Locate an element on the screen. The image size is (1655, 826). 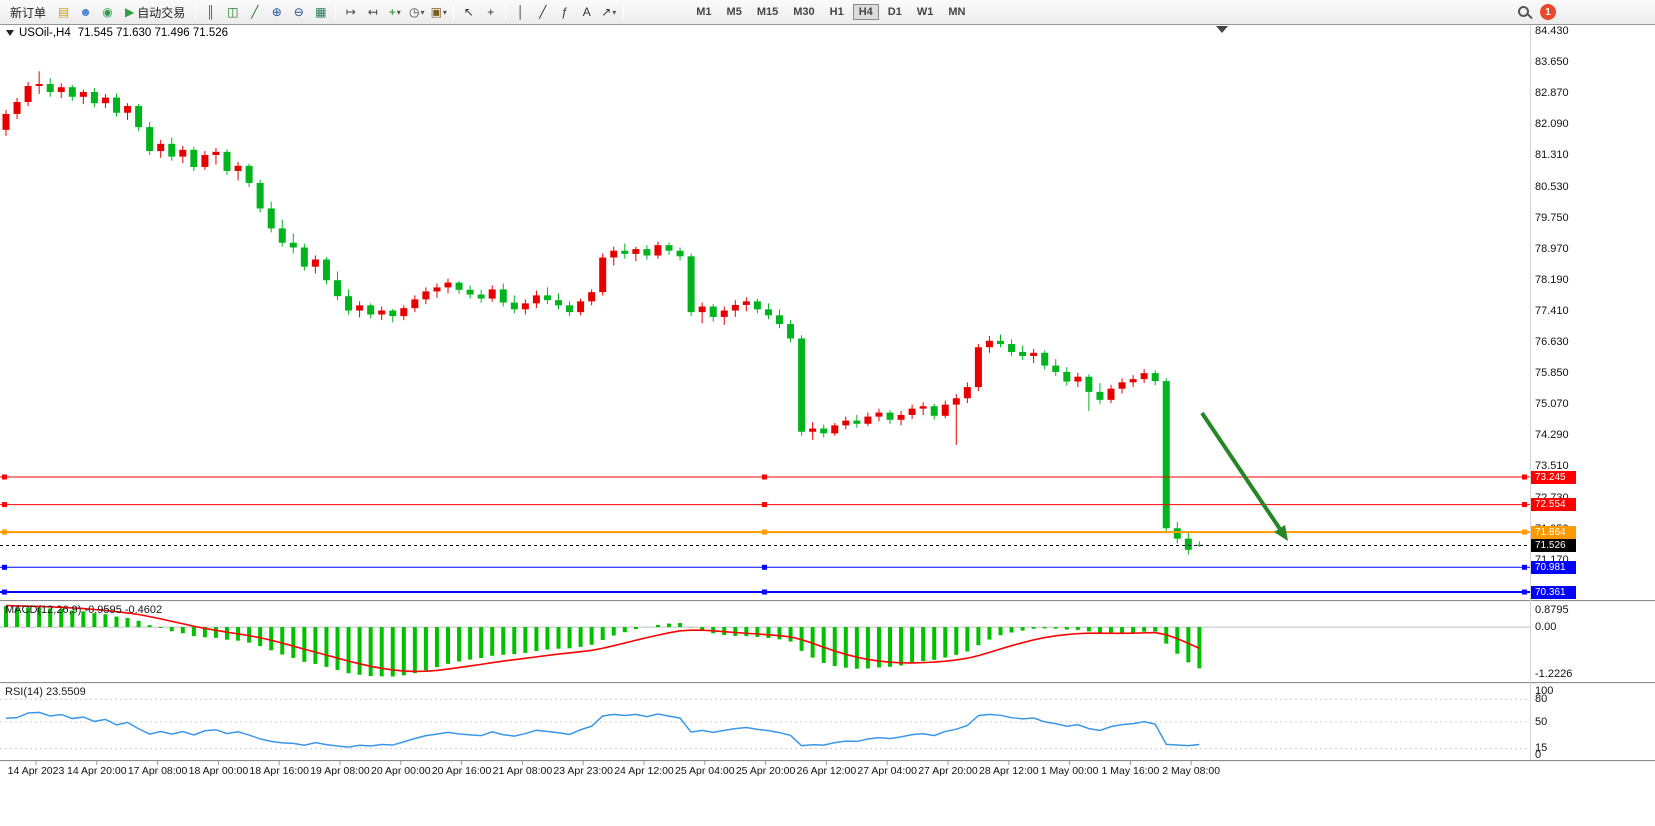
strategy-tester-icon: ◉ is located at coordinates (107, 12).